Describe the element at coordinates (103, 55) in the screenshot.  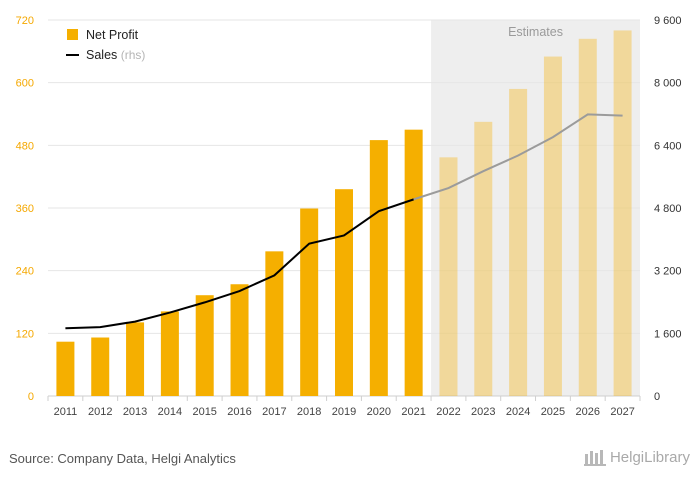
I see `legend-sales-name: Sales` at that location.